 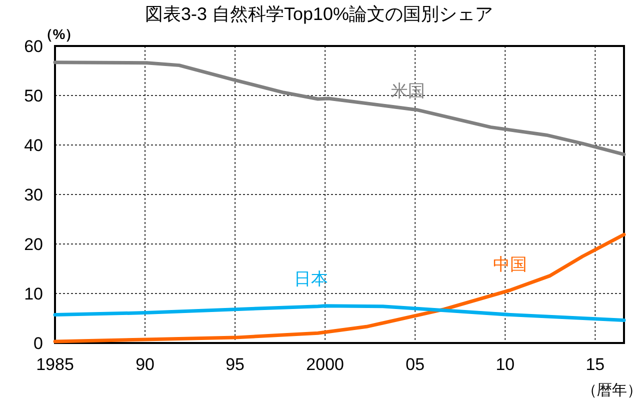 I want to click on ytick: 20, so click(x=33, y=244).